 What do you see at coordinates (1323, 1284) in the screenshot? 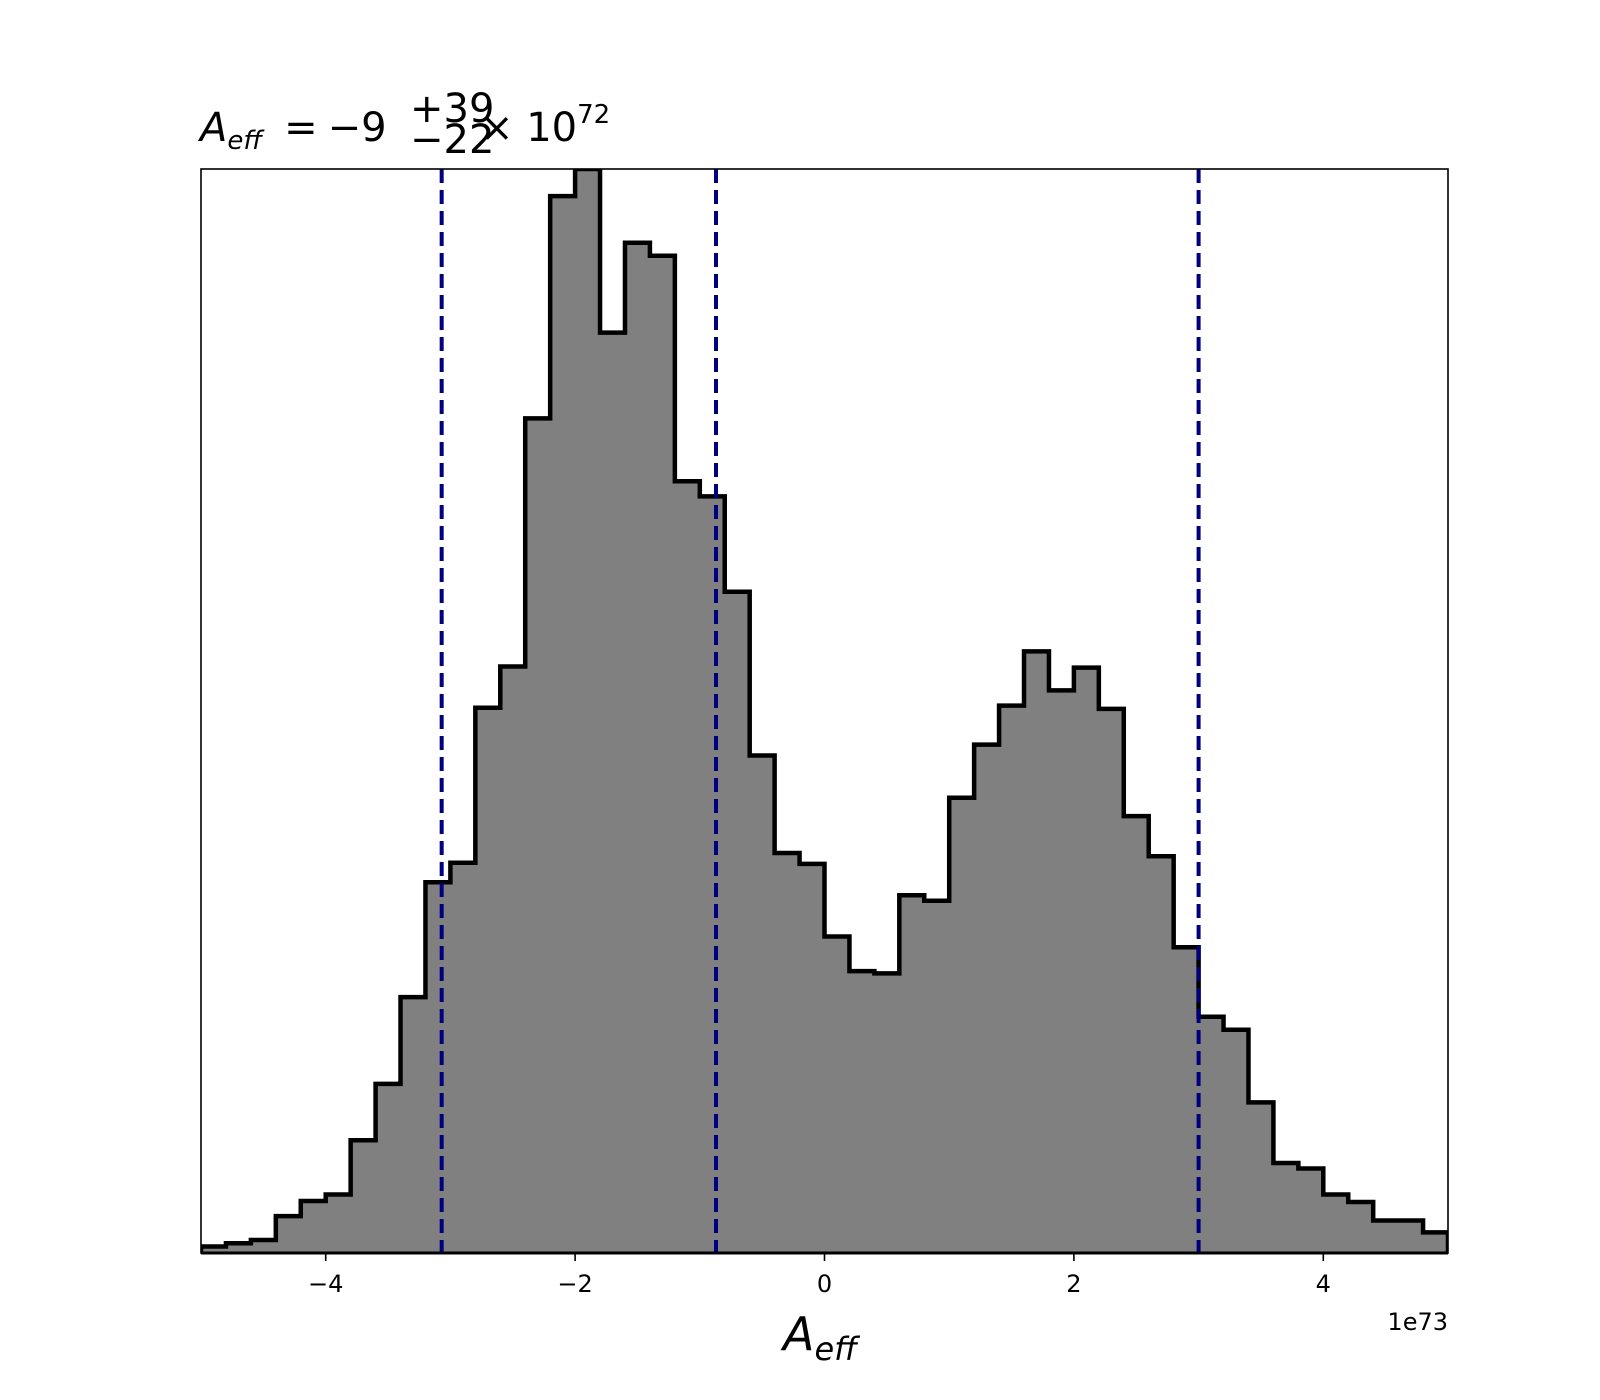
I see `x-tick-label: 4` at bounding box center [1323, 1284].